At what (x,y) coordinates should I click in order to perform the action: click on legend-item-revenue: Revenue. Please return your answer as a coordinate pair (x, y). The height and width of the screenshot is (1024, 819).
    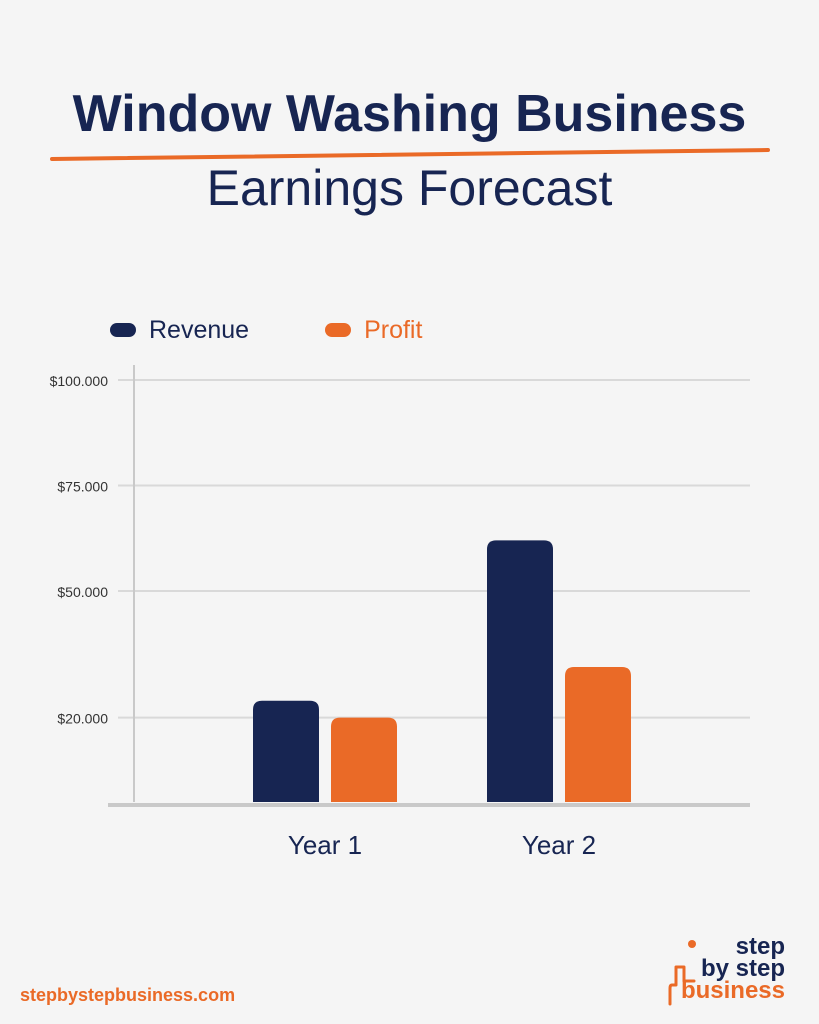
    Looking at the image, I should click on (179, 330).